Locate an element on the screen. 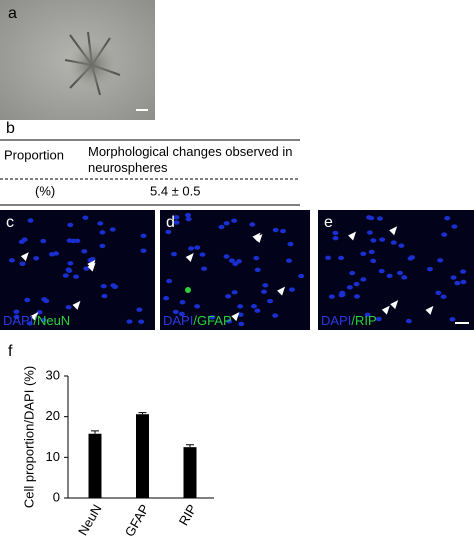  stain-label: DAPI/GFAP is located at coordinates (197, 320).